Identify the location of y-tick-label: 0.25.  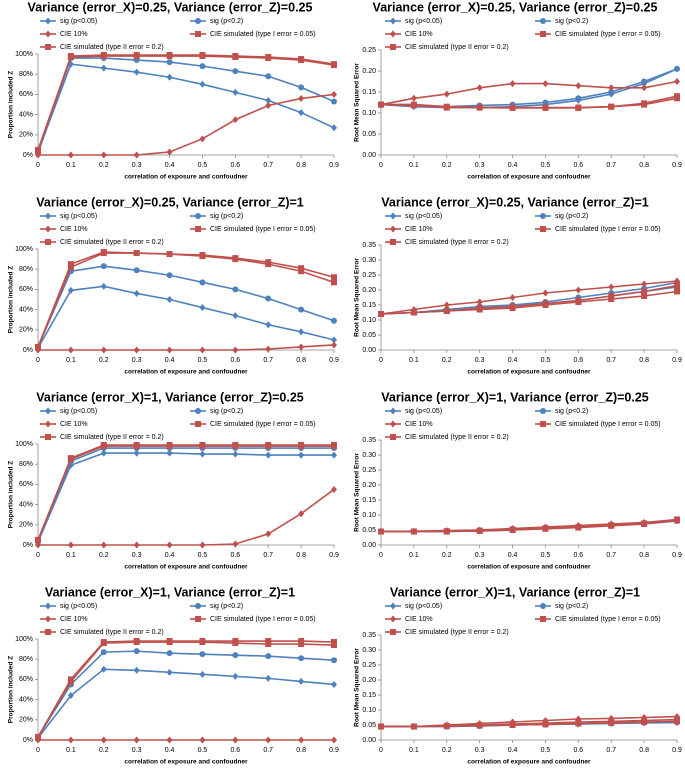
(369, 665).